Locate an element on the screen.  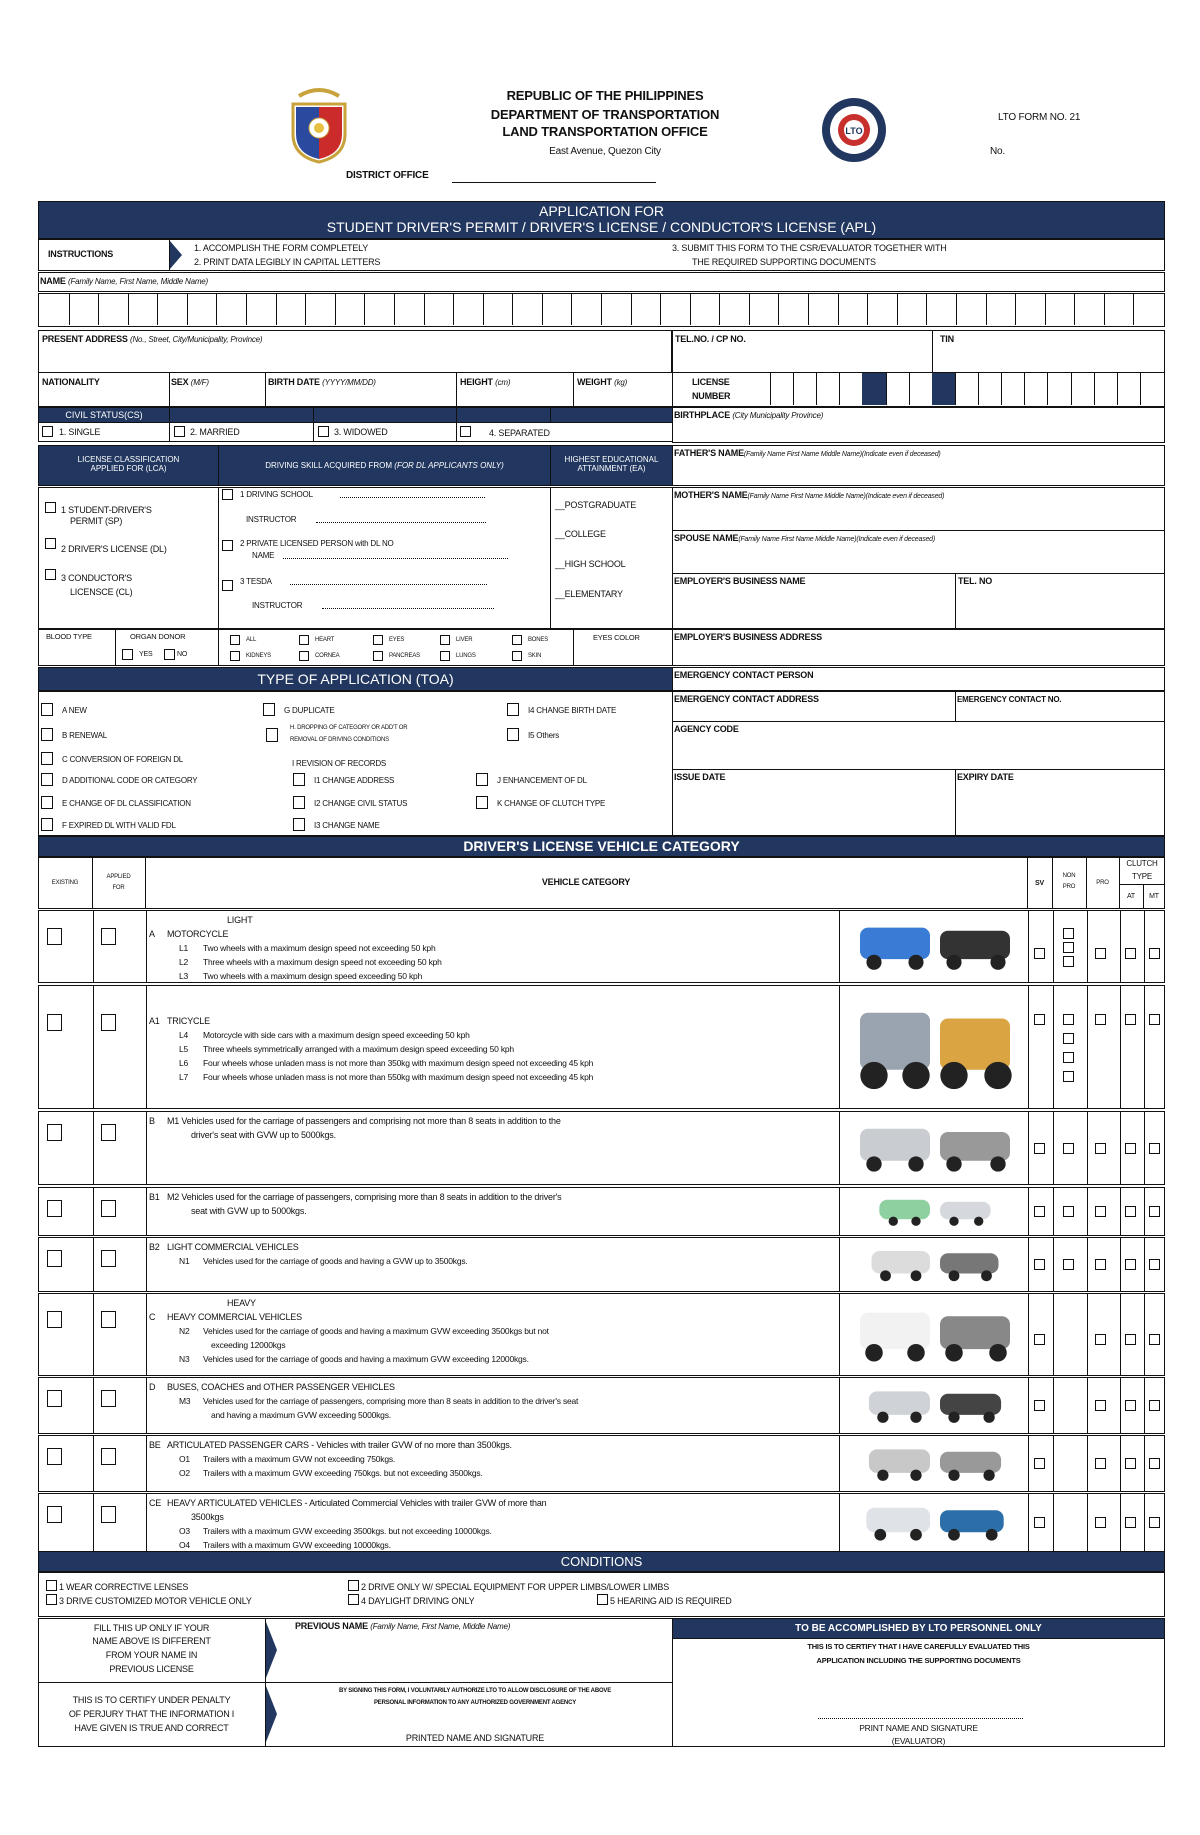
education-elementary: __ELEMENTARY is located at coordinates (589, 594).